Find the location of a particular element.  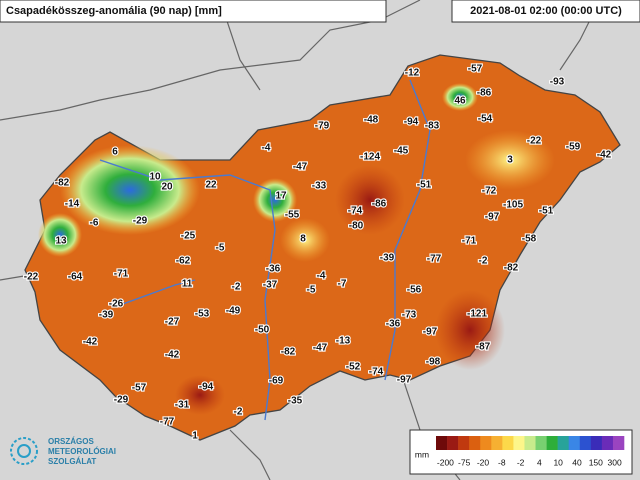

logo: ORSZÁGOS METEOROLÓGIAI SZOLGÁLAT is located at coordinates (63, 451).